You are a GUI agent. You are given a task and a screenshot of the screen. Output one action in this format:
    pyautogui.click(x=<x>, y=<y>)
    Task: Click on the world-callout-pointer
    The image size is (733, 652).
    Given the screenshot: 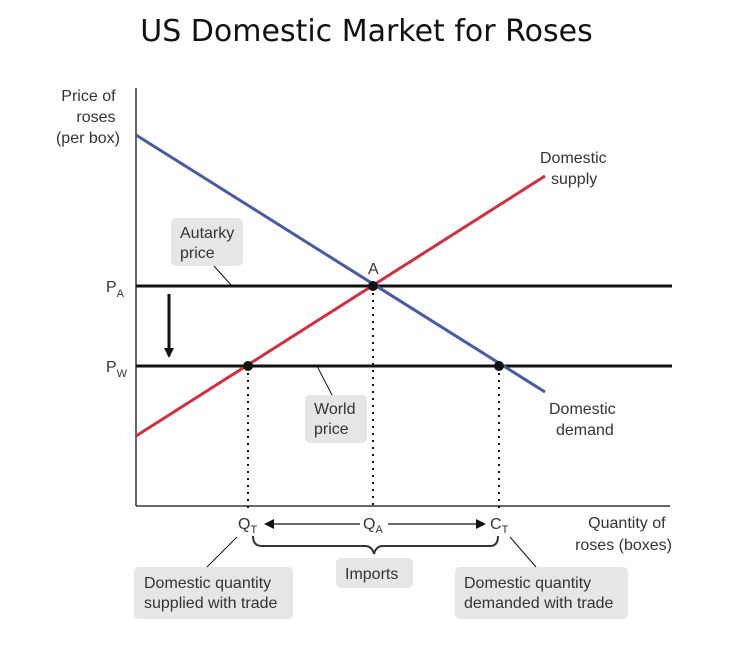 What is the action you would take?
    pyautogui.click(x=324, y=380)
    